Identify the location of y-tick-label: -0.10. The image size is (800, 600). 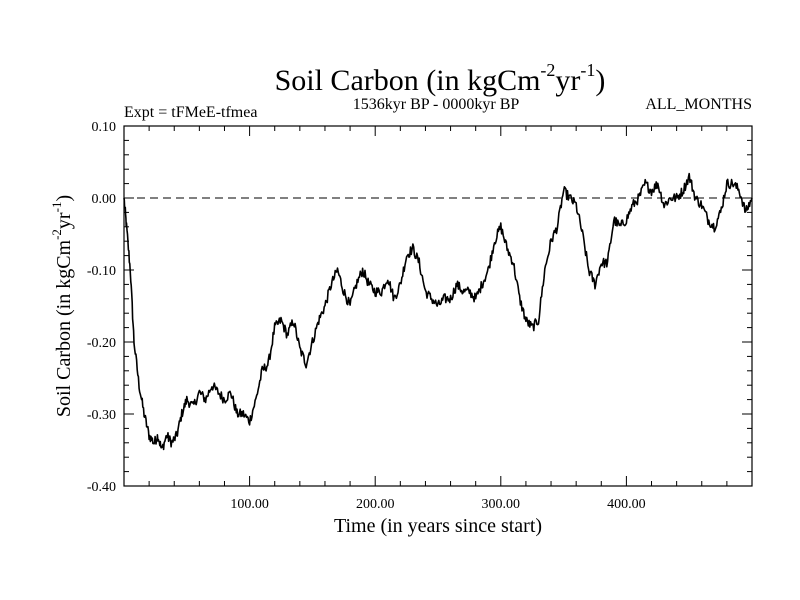
(101, 271).